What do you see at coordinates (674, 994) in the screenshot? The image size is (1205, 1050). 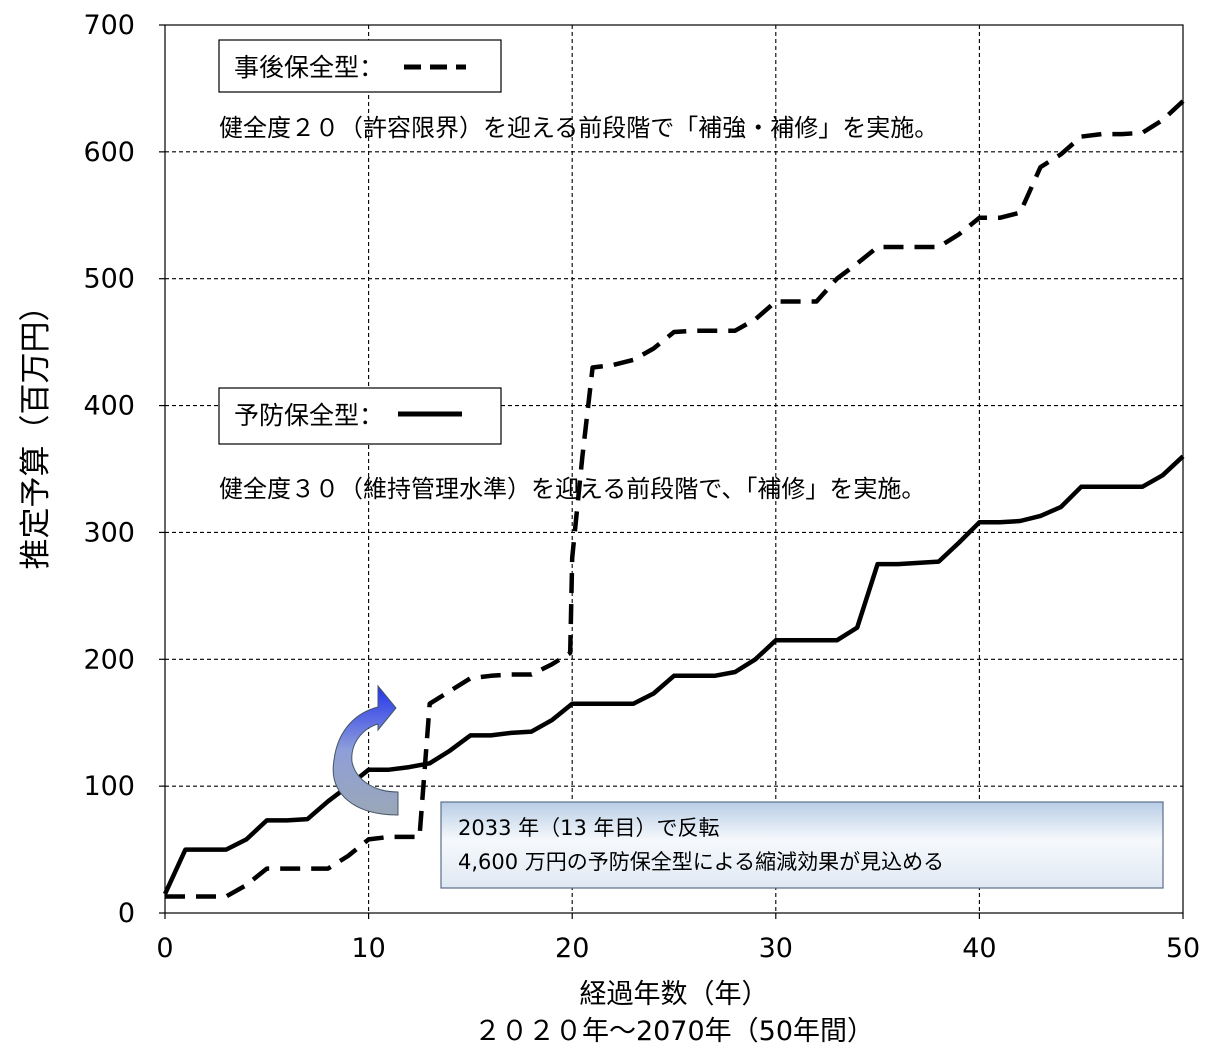 I see `x-axis-label: 経過年数（年）` at bounding box center [674, 994].